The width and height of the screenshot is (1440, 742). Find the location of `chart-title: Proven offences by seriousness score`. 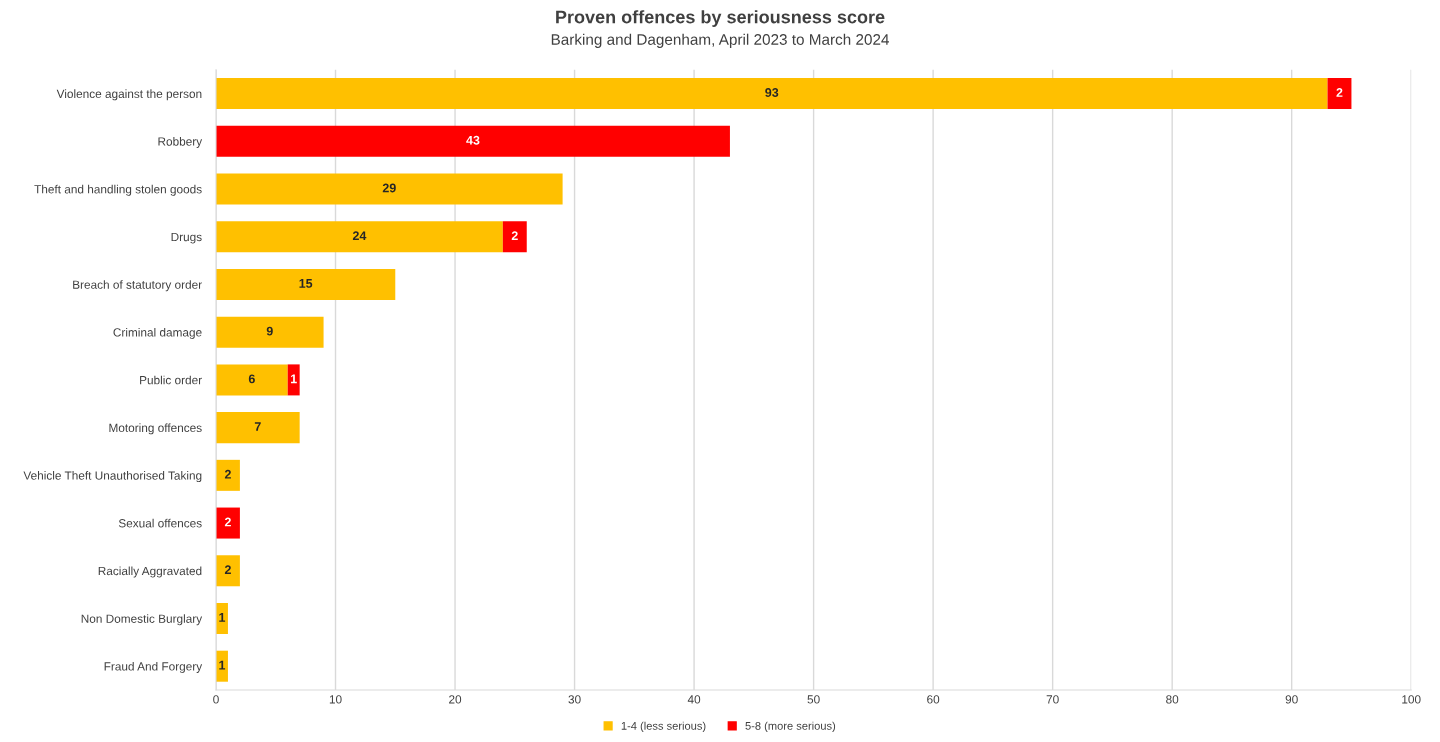

chart-title: Proven offences by seriousness score is located at coordinates (720, 18).